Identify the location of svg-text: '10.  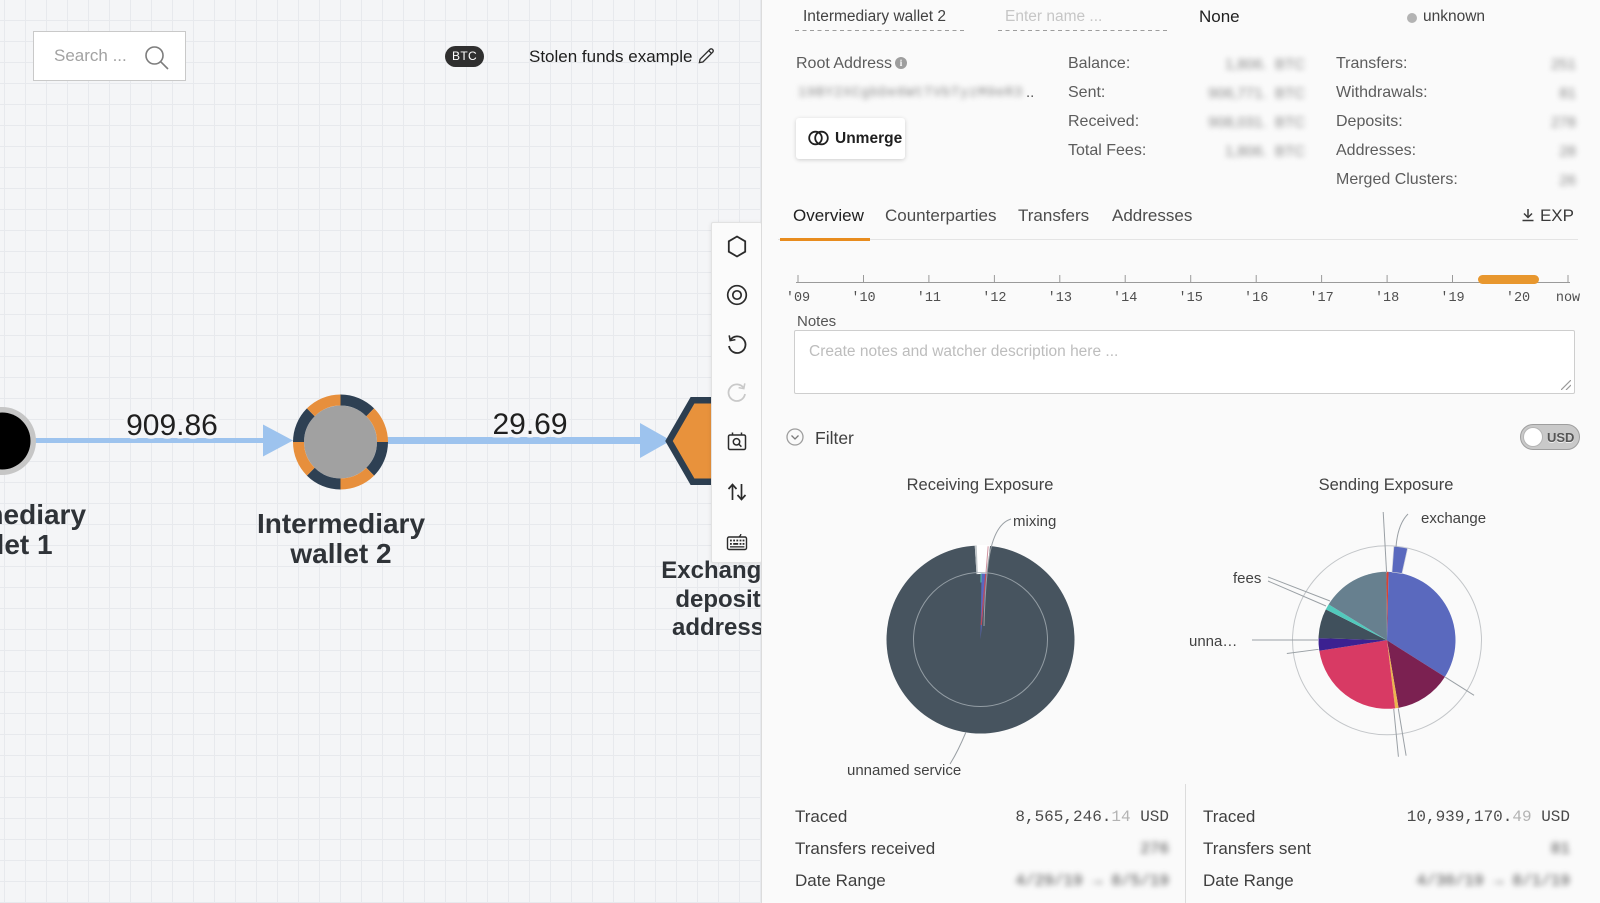
(863, 298).